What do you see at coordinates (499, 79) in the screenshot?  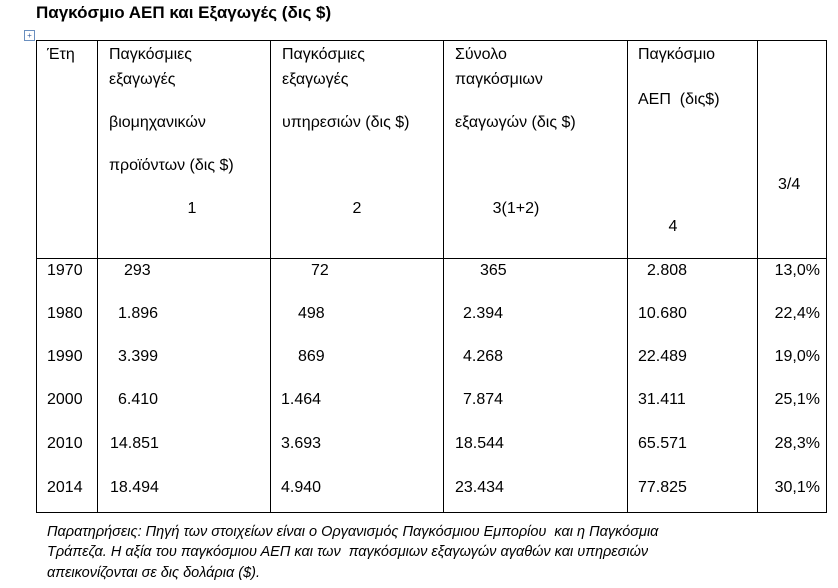 I see `header-text: παγκόσμιων` at bounding box center [499, 79].